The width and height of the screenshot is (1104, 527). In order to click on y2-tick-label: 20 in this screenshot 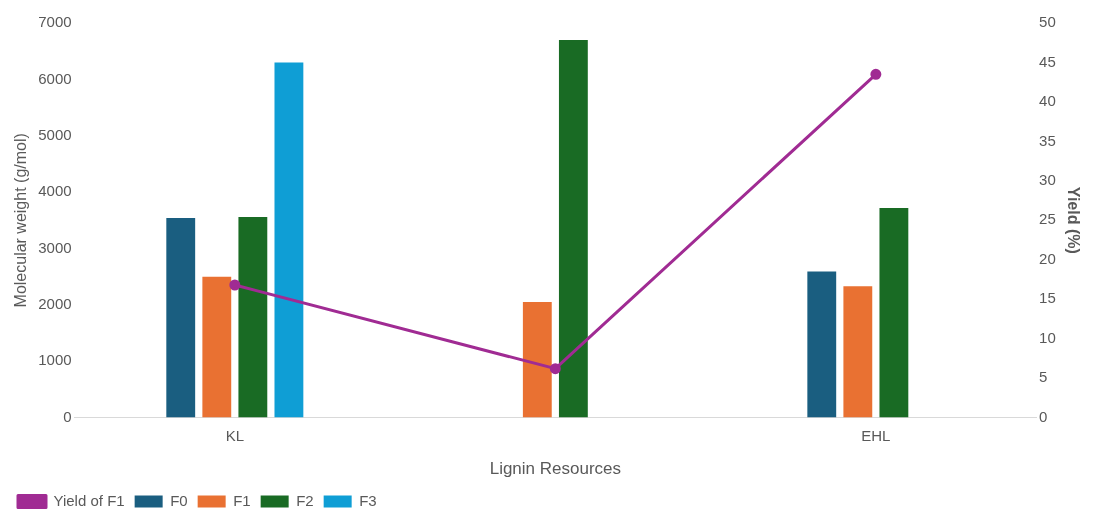, I will do `click(1047, 258)`.